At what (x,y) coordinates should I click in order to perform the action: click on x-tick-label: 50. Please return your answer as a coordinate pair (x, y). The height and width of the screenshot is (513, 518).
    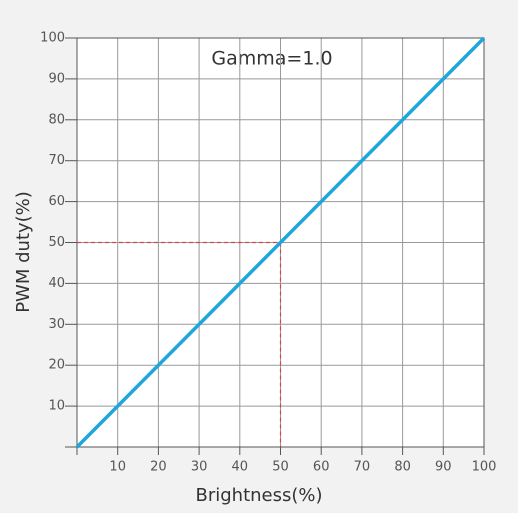
    Looking at the image, I should click on (280, 467).